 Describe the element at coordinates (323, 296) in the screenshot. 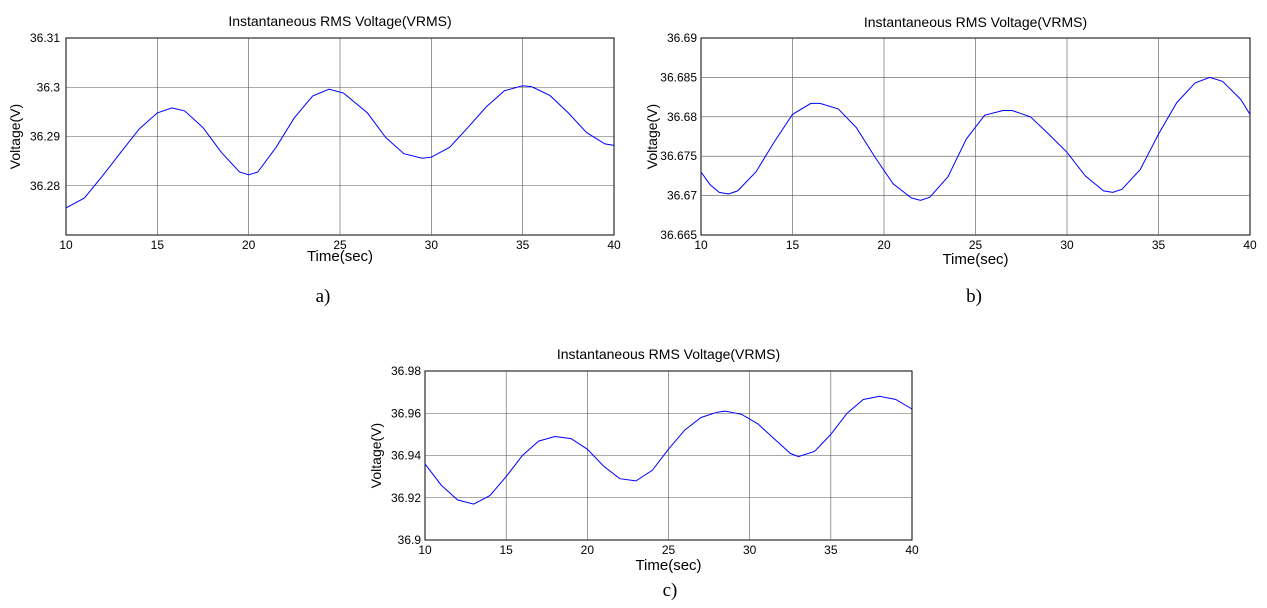

I see `subfigure-caption: a)` at that location.